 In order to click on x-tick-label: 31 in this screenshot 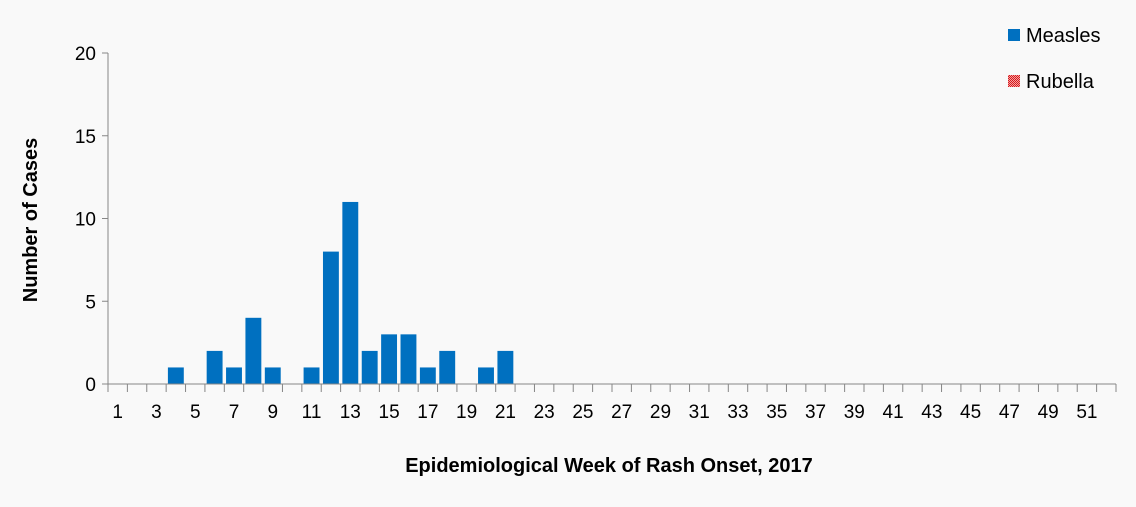, I will do `click(699, 412)`.